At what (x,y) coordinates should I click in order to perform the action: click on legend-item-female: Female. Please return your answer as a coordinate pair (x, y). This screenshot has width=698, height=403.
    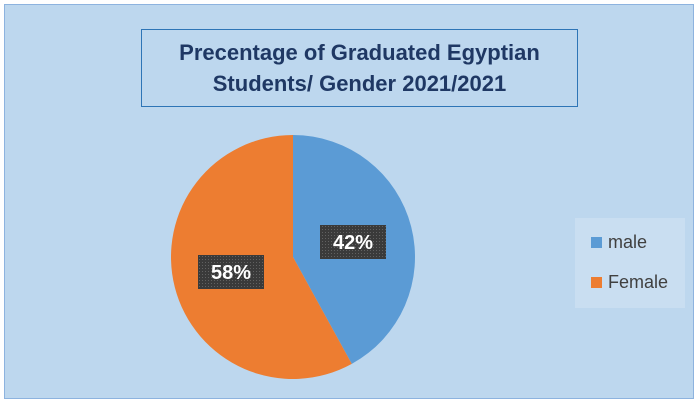
    Looking at the image, I should click on (630, 282).